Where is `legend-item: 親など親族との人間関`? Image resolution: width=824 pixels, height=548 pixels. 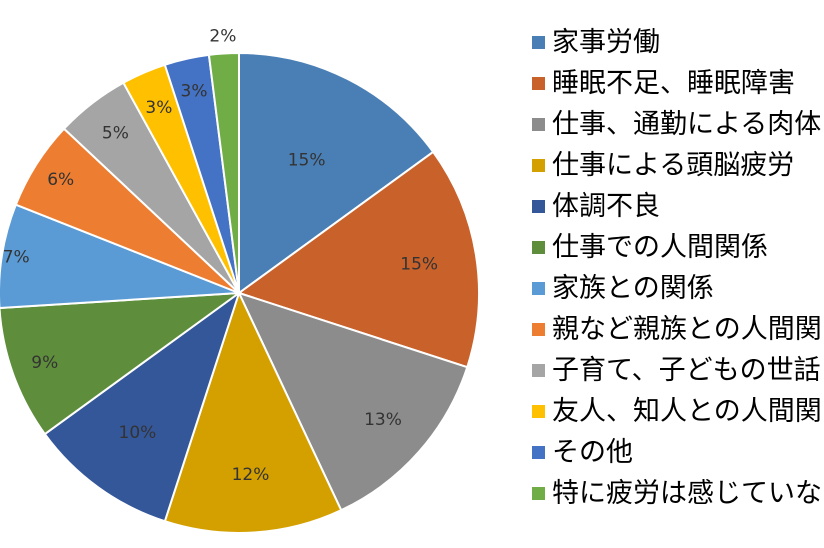
legend-item: 親など親族との人間関 is located at coordinates (678, 329).